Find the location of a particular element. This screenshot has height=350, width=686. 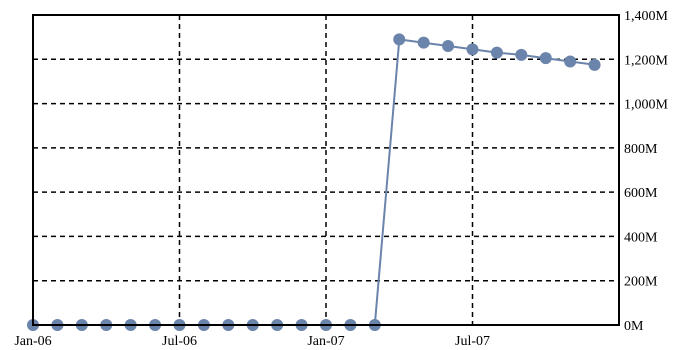

y-tick-label: 1,200M is located at coordinates (646, 60).